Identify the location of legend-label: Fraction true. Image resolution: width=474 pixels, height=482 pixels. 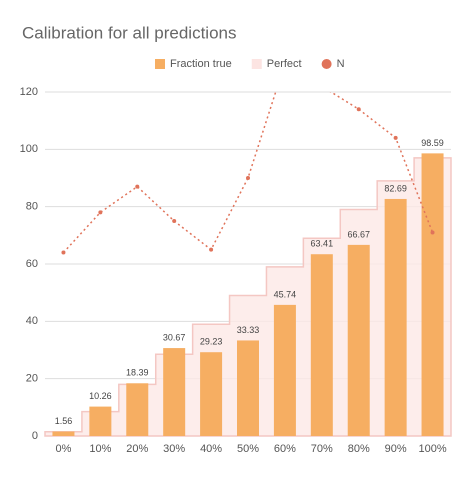
(201, 64).